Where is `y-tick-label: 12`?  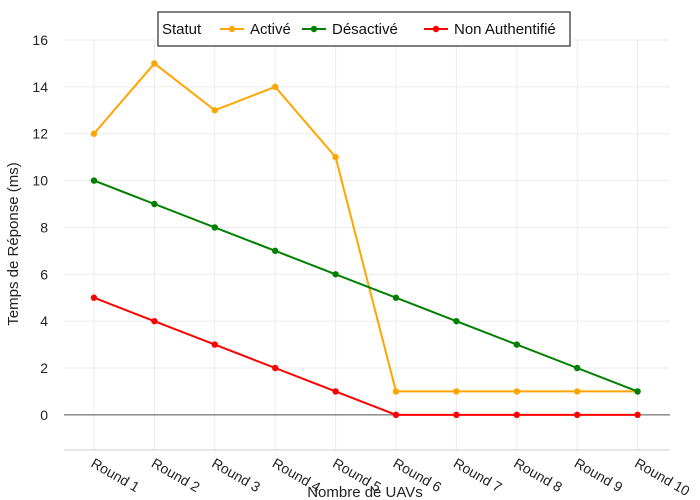
y-tick-label: 12 is located at coordinates (40, 134).